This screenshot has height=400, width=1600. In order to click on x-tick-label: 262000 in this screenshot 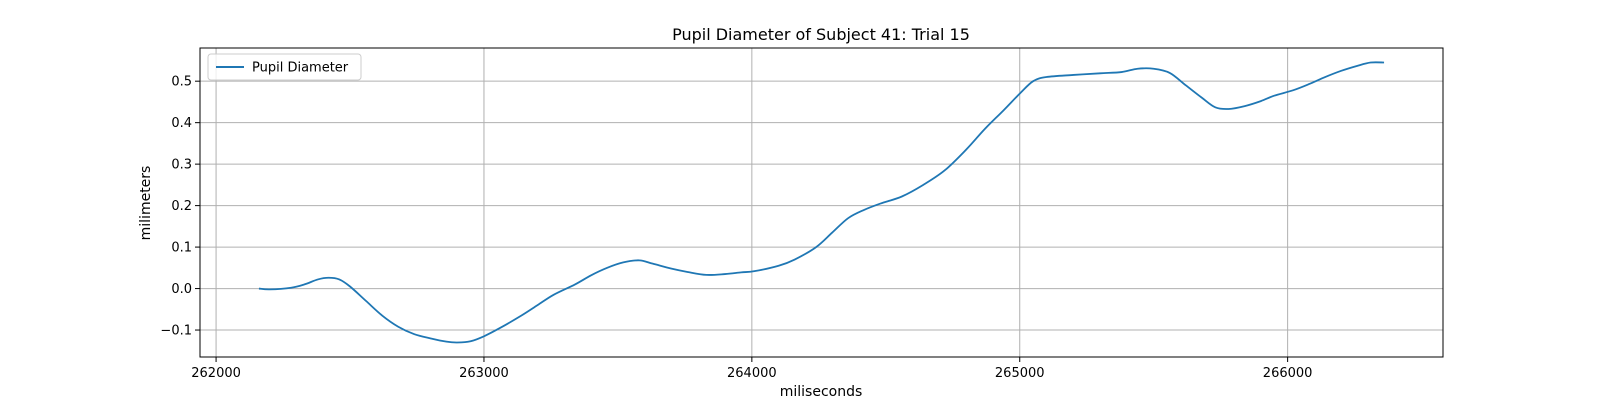, I will do `click(216, 373)`.